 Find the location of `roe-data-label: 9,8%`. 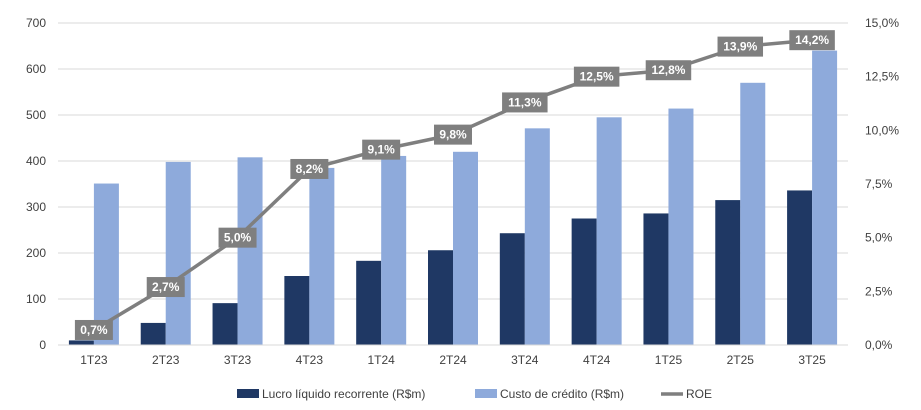

roe-data-label: 9,8% is located at coordinates (453, 134).